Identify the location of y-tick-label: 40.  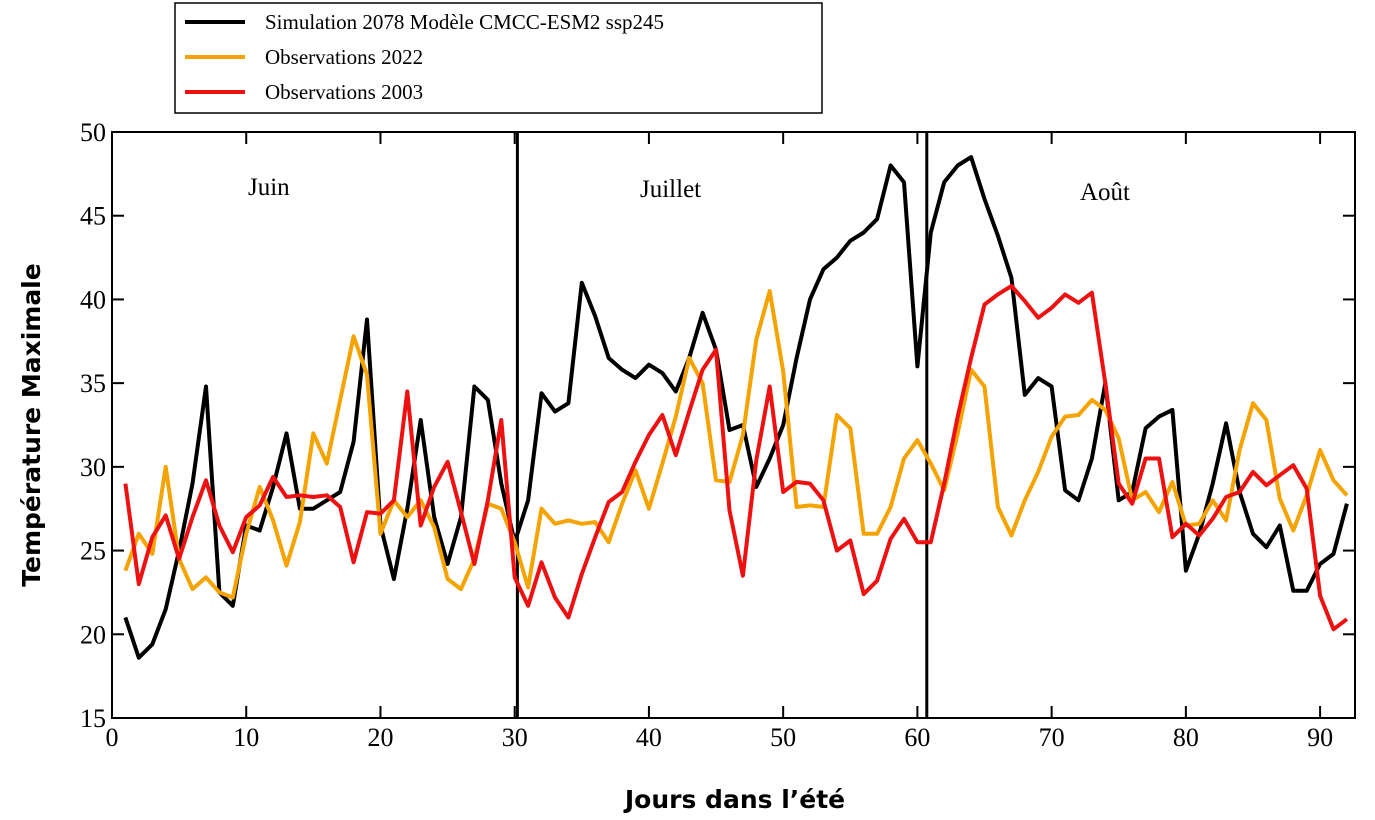
(93, 299).